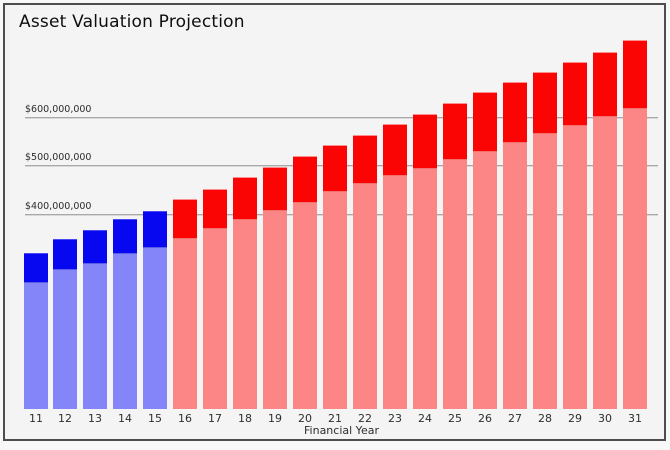  I want to click on y-tick-label: $500,000,000, so click(58, 157).